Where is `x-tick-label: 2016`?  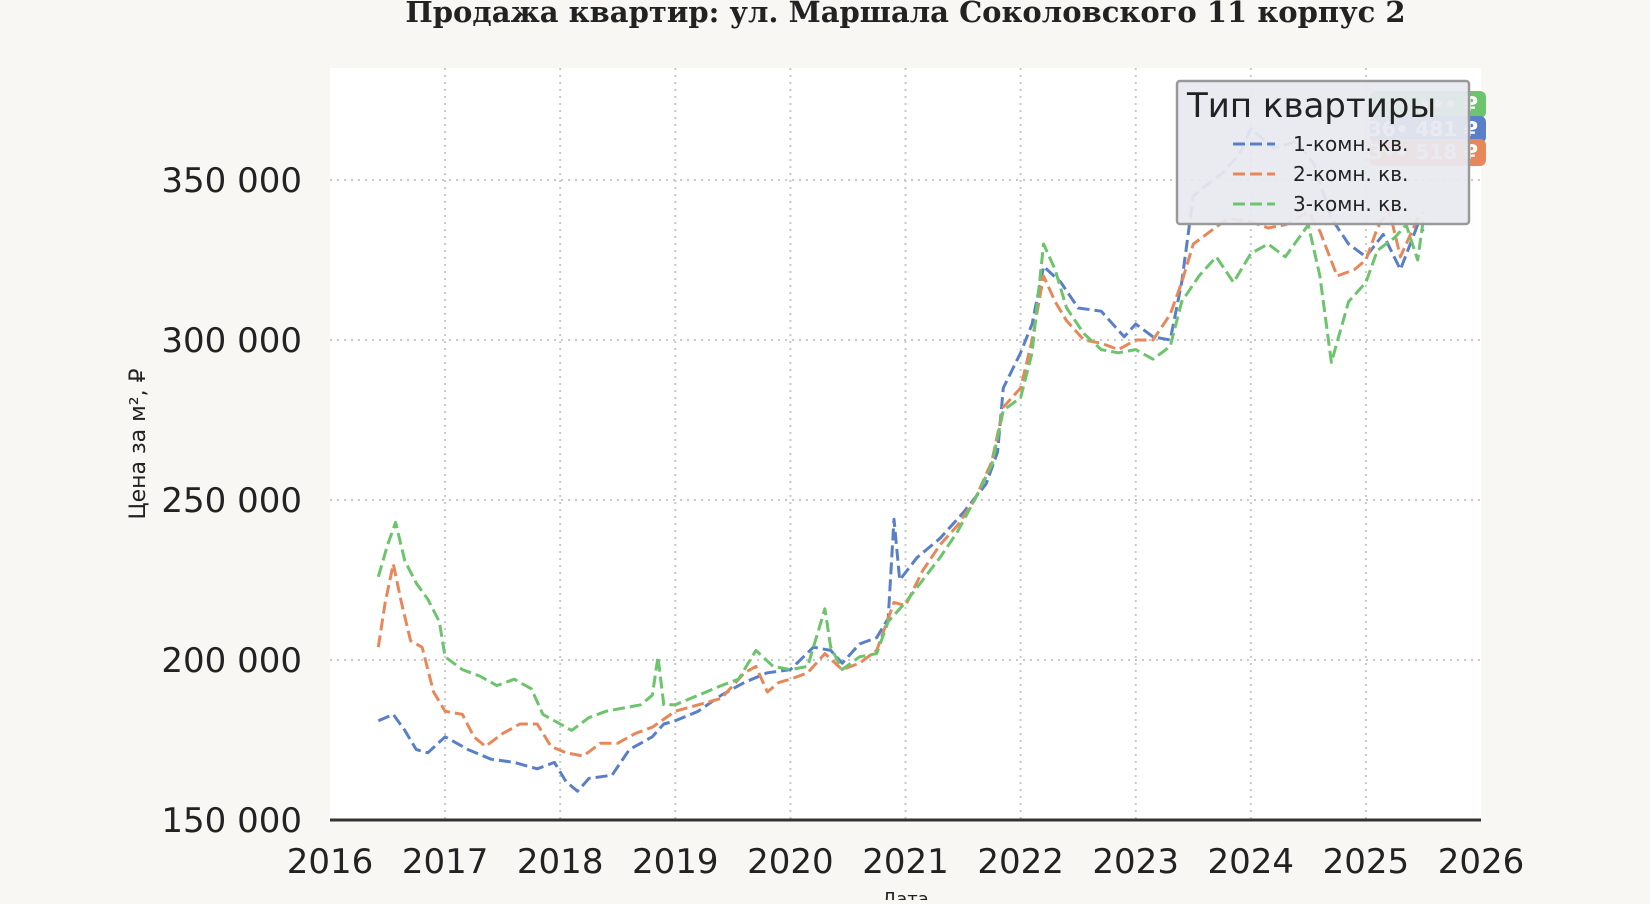
x-tick-label: 2016 is located at coordinates (330, 862).